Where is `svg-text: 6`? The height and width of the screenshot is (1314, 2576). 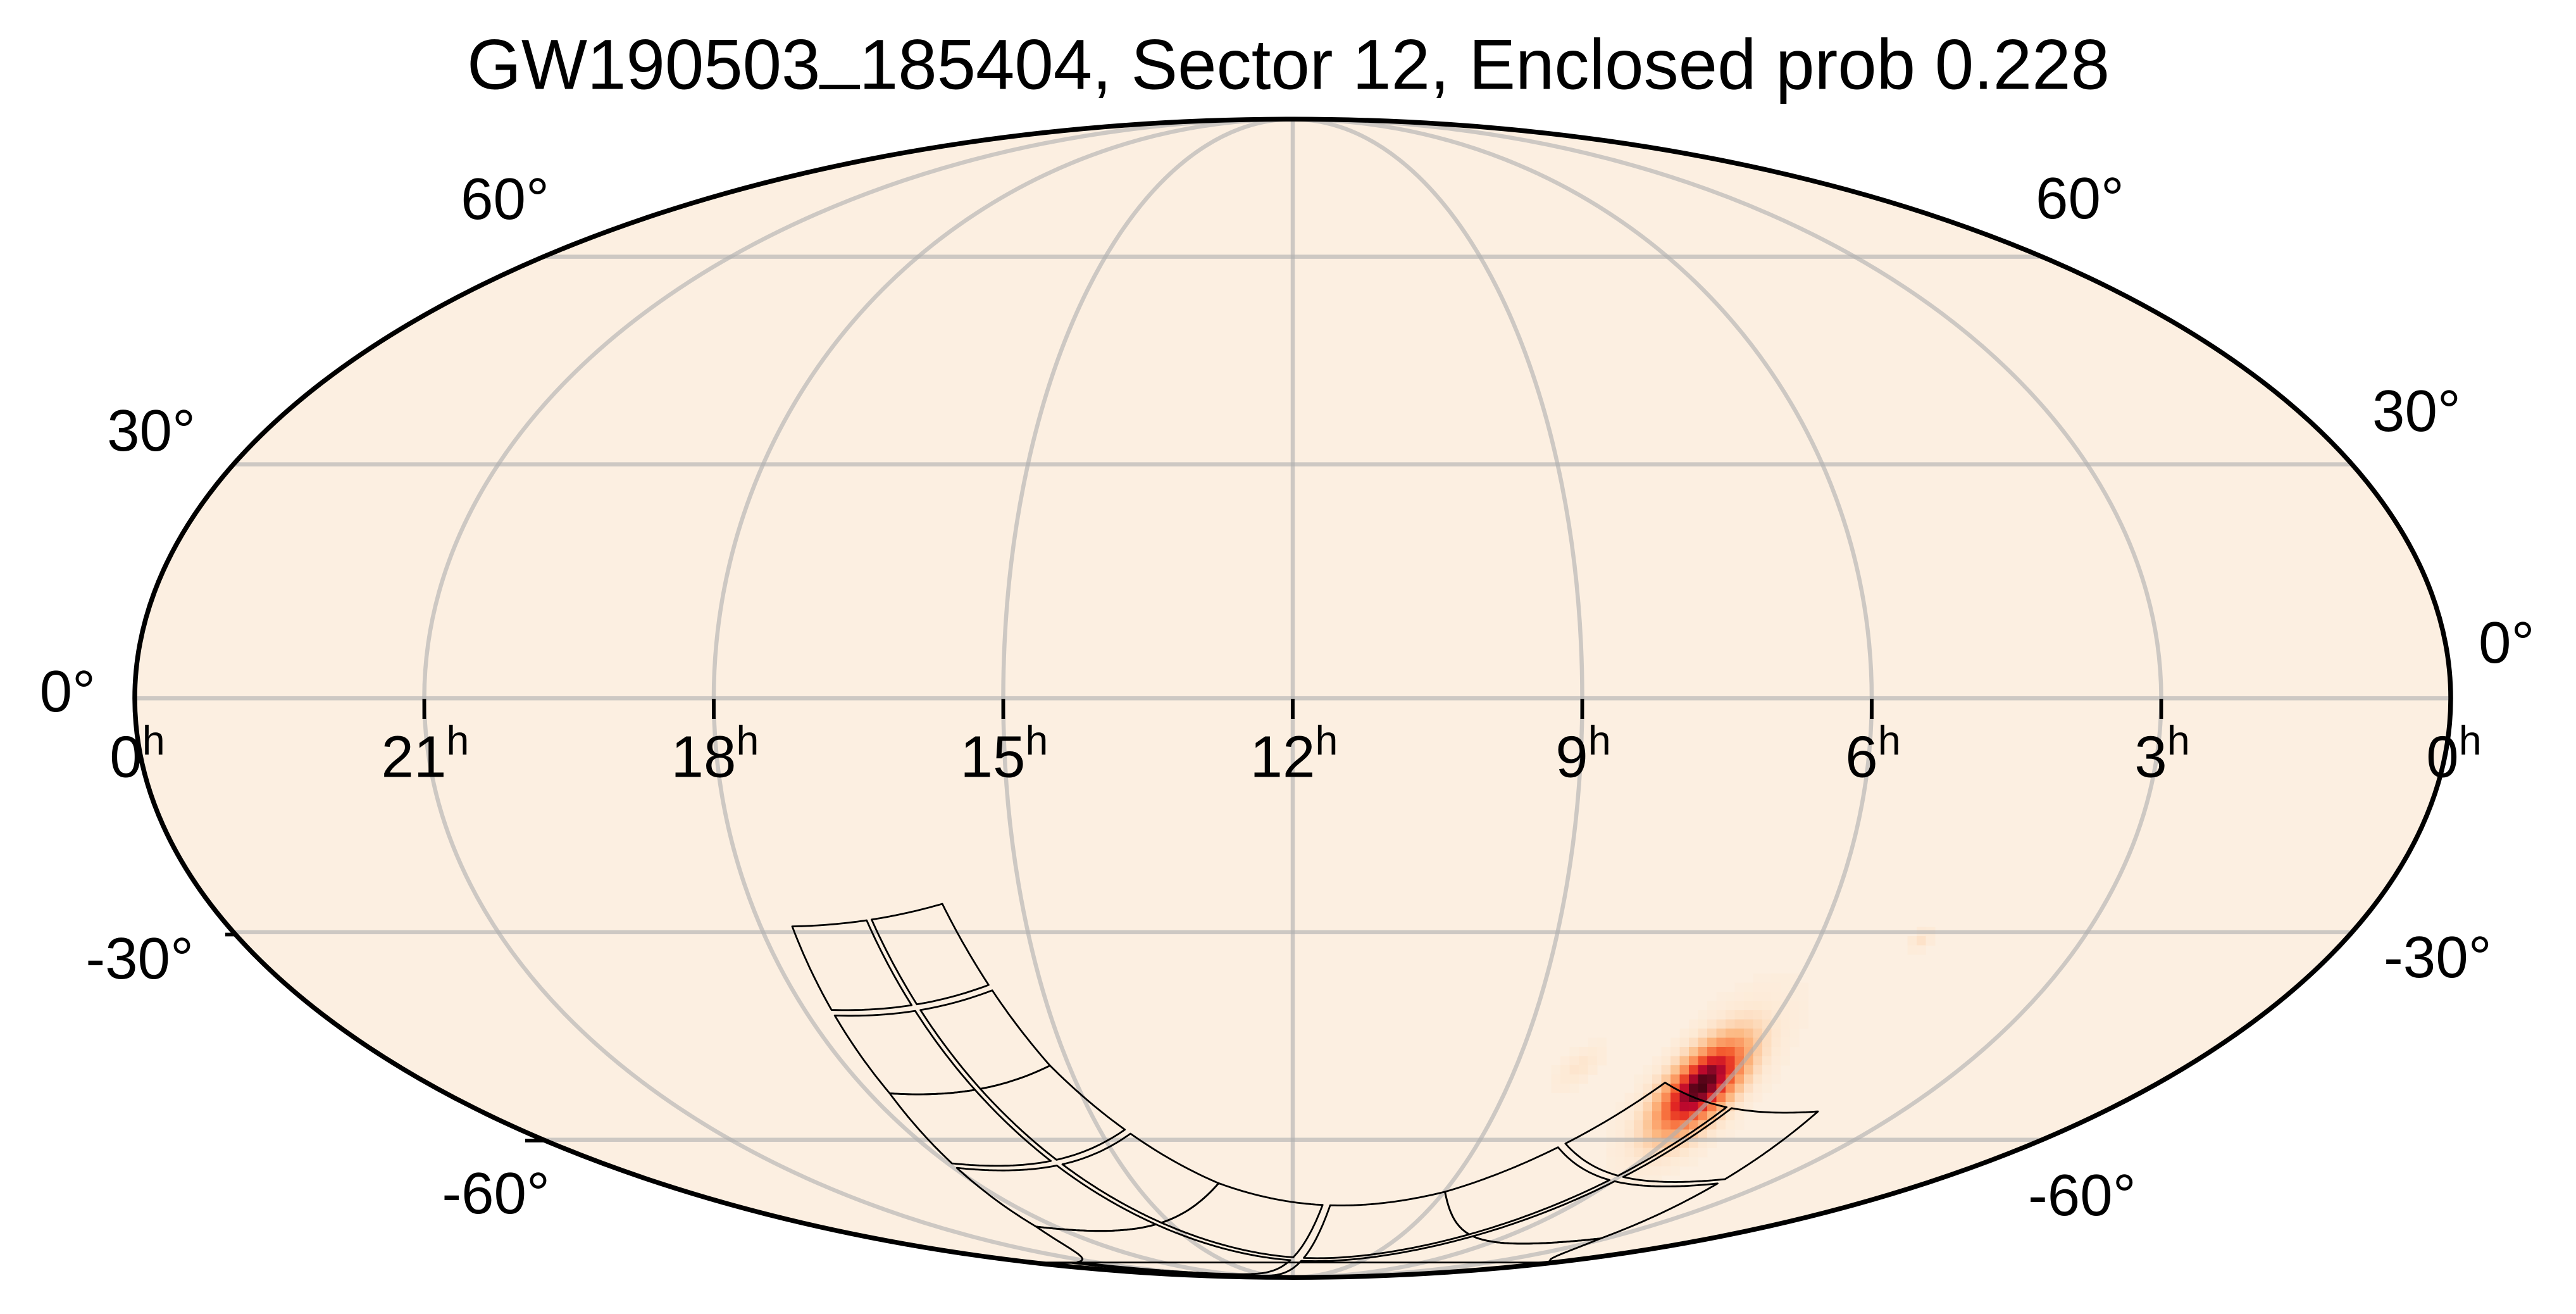 svg-text: 6 is located at coordinates (1861, 757).